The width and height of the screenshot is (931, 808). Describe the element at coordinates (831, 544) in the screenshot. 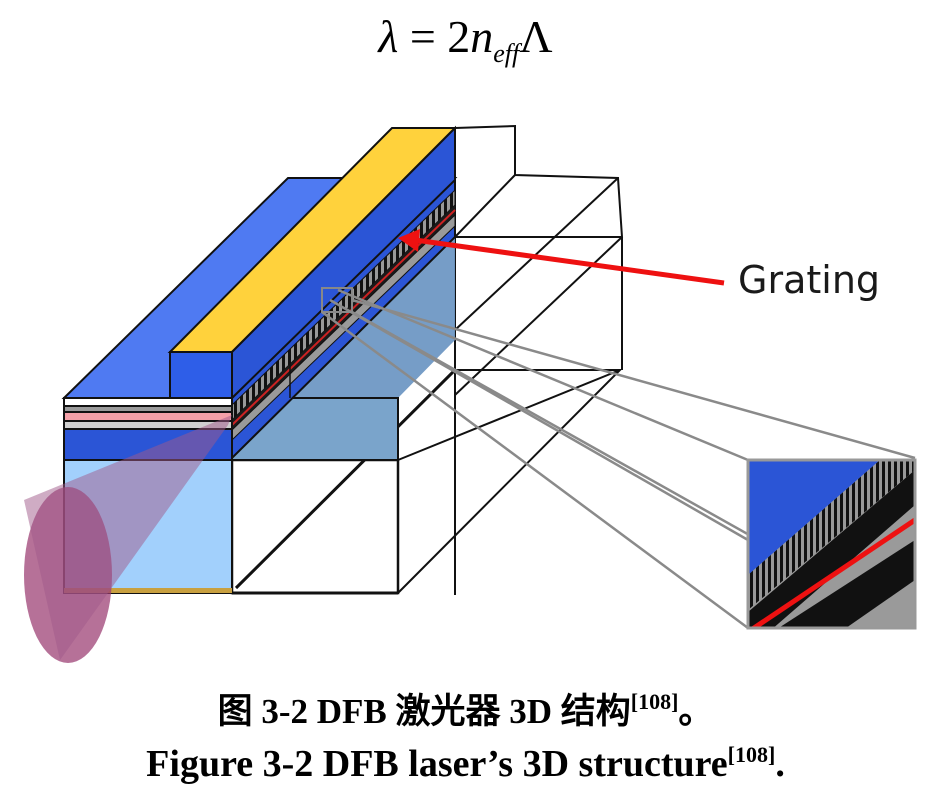

I see `grating-zoom-inset` at that location.